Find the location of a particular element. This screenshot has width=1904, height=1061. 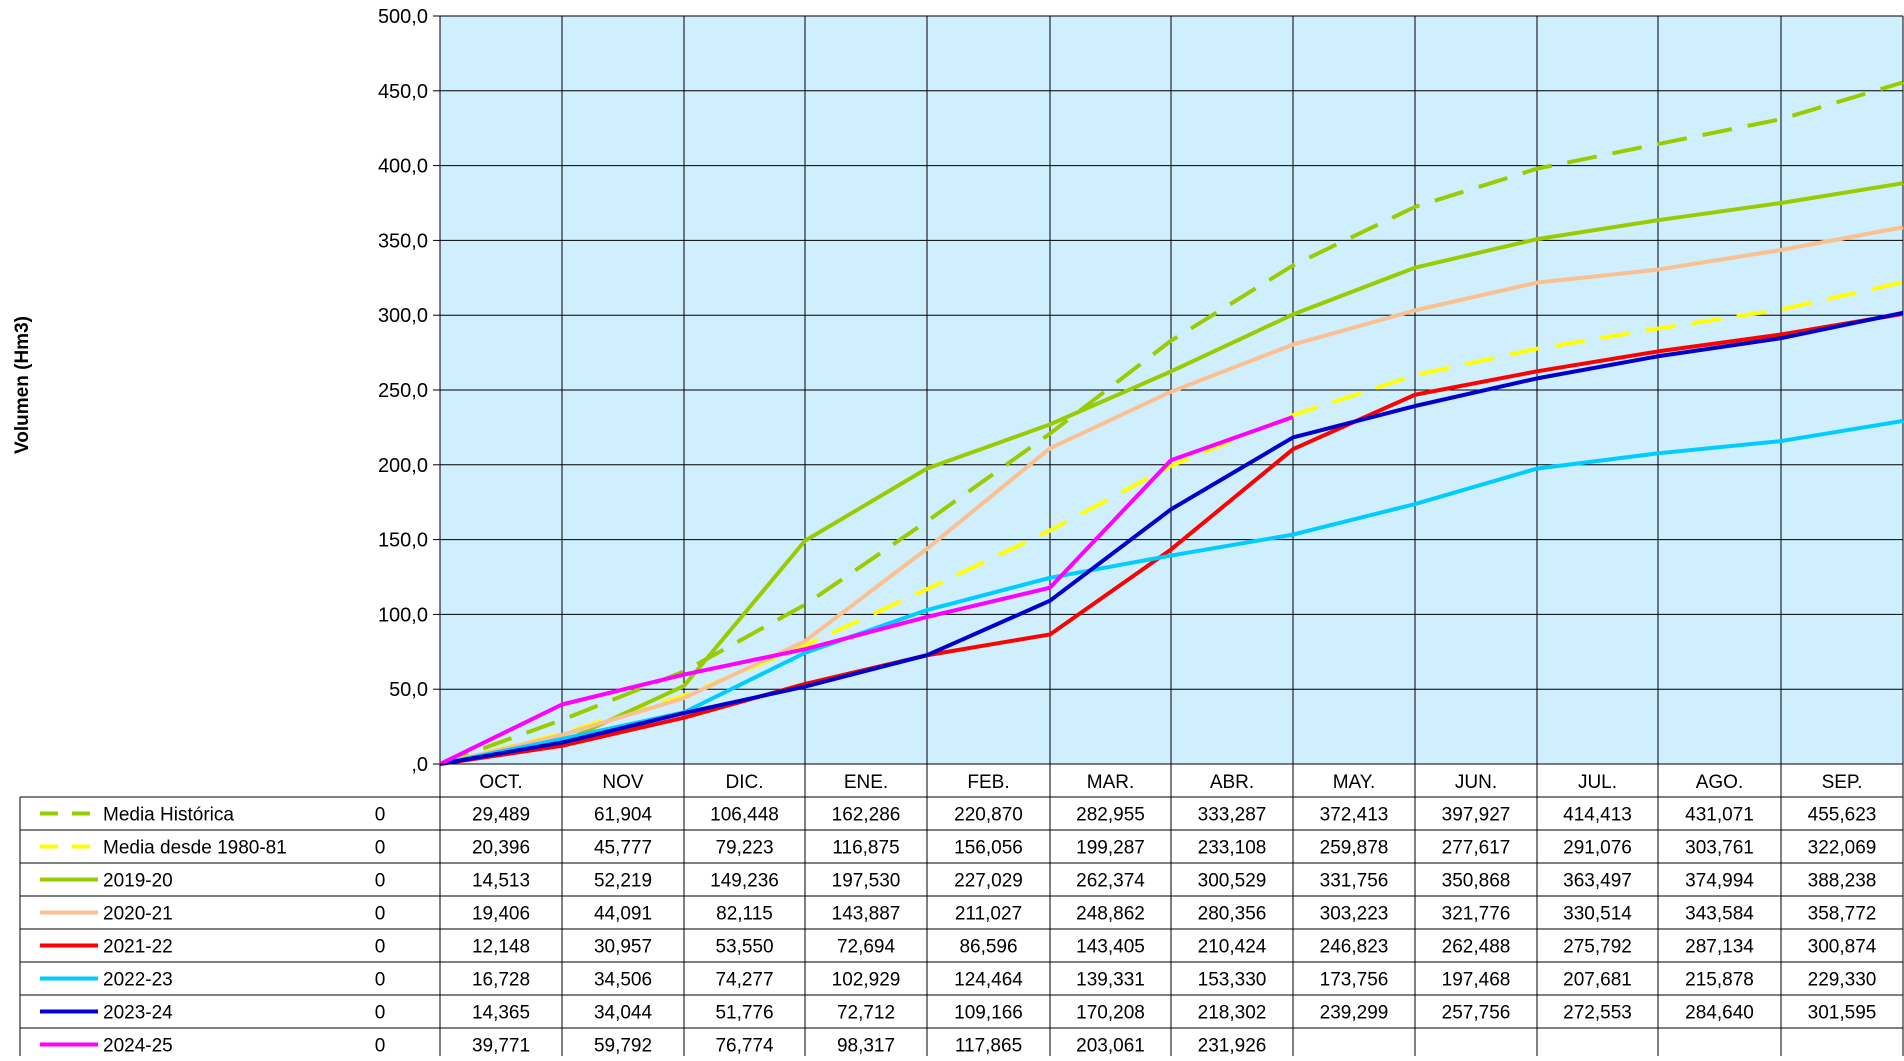

data-label: 124,464 is located at coordinates (988, 980).